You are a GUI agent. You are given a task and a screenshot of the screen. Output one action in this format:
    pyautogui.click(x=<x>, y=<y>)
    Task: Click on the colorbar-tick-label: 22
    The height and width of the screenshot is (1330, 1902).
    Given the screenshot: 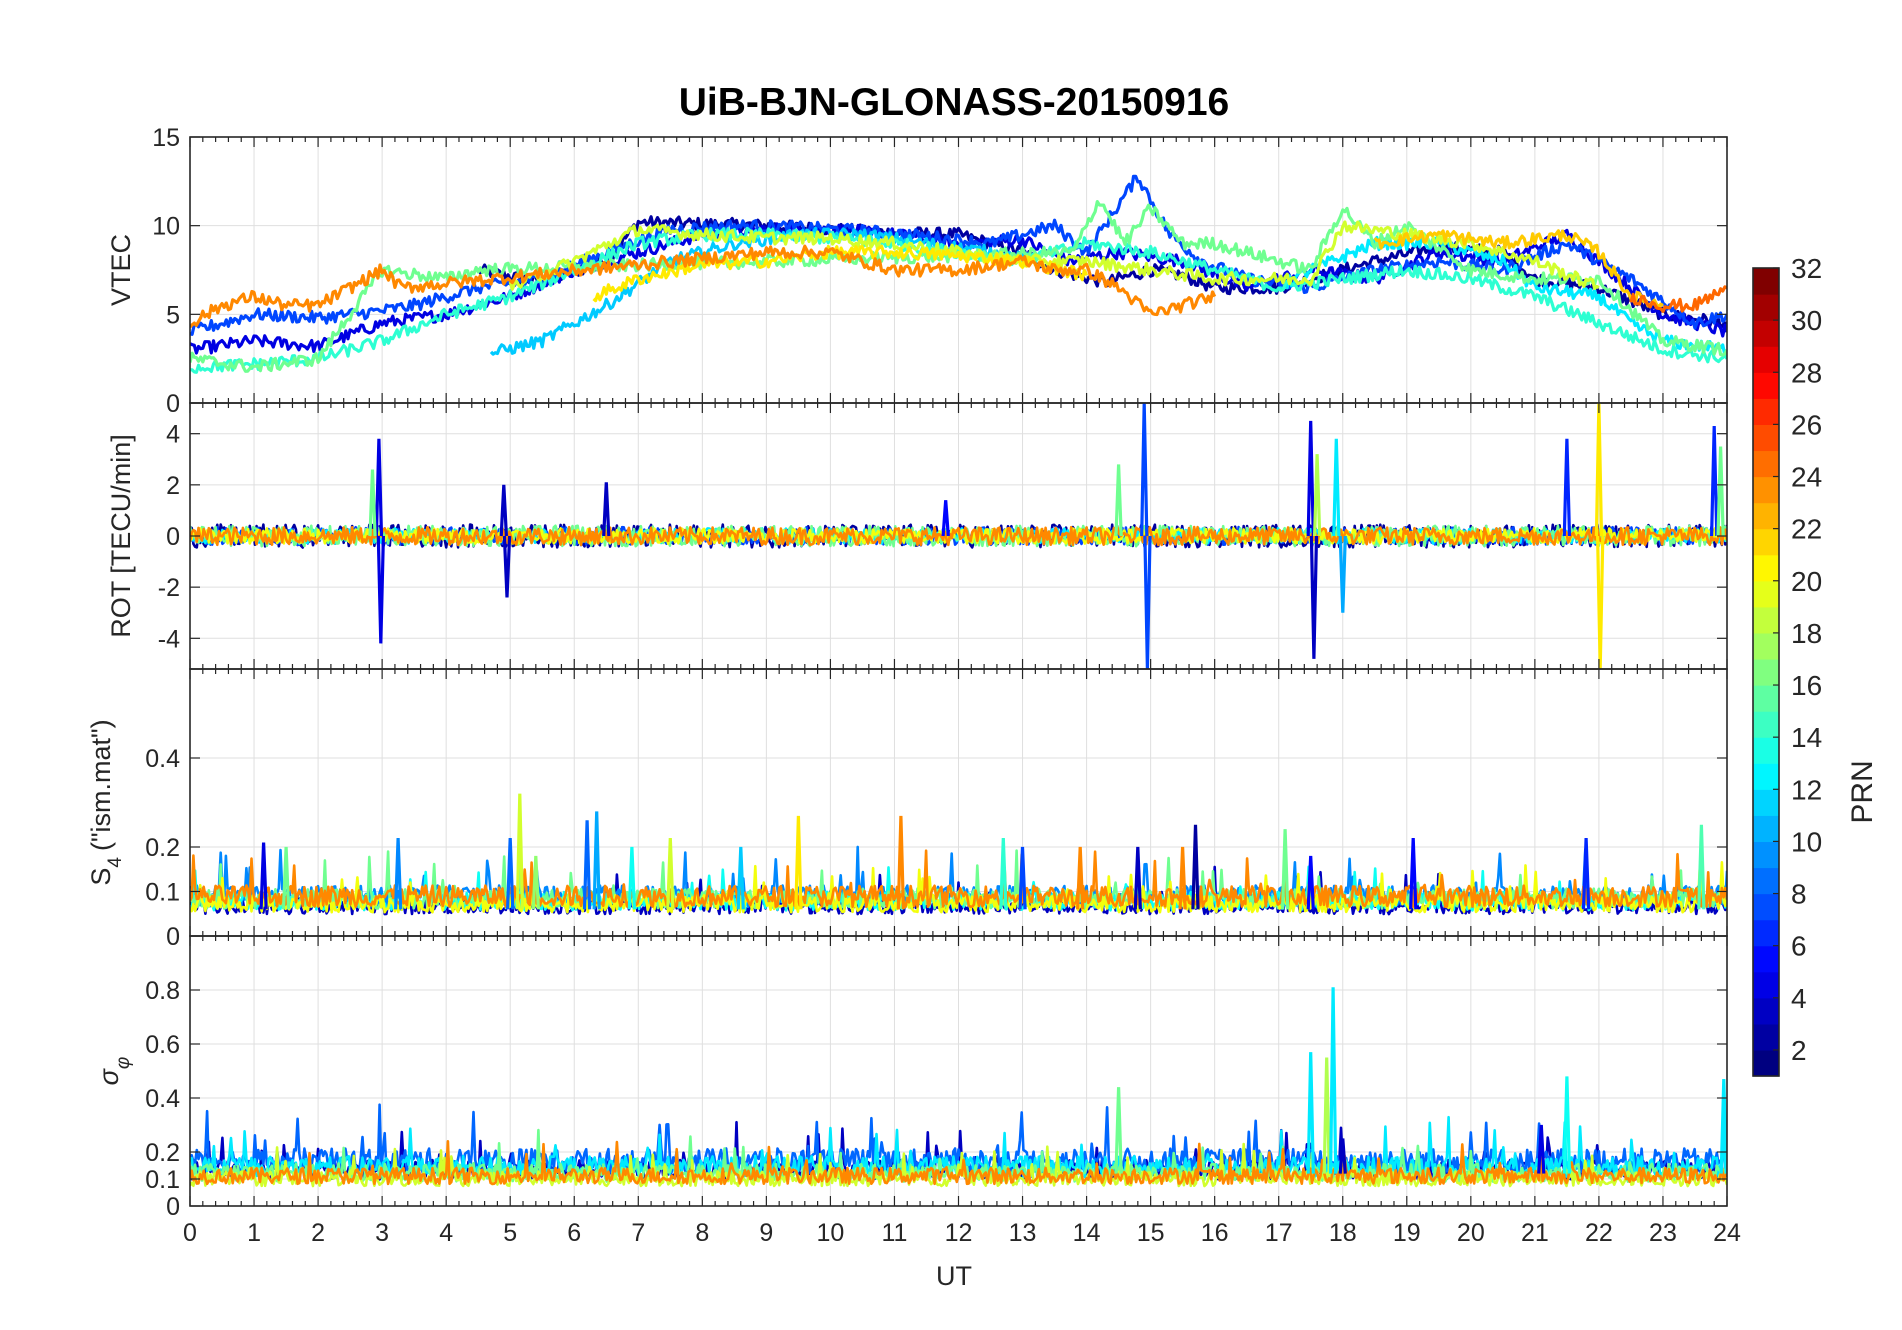 What is the action you would take?
    pyautogui.click(x=1806, y=529)
    